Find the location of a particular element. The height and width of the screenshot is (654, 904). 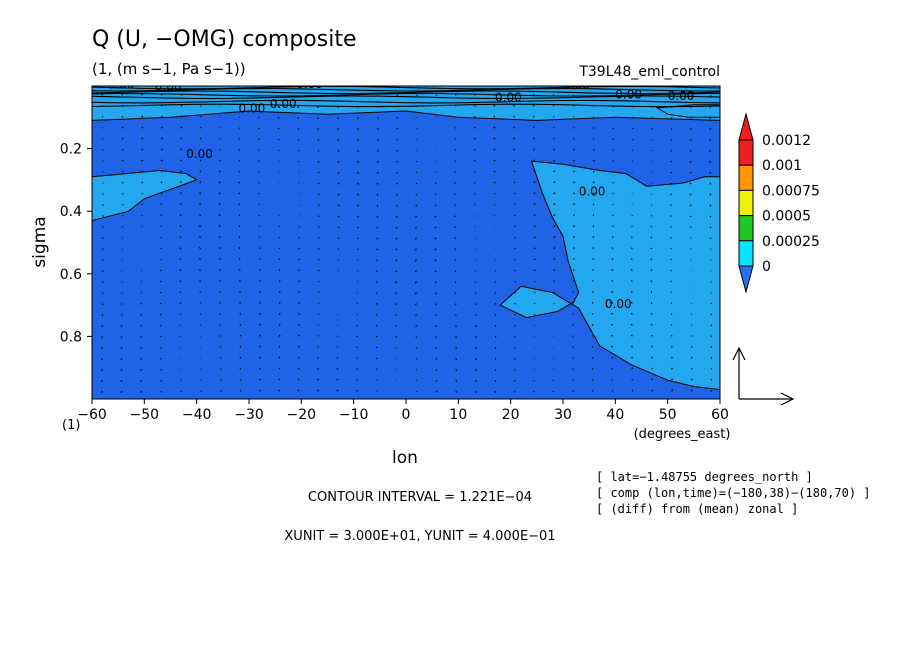

x-axis-label: lon is located at coordinates (405, 458).